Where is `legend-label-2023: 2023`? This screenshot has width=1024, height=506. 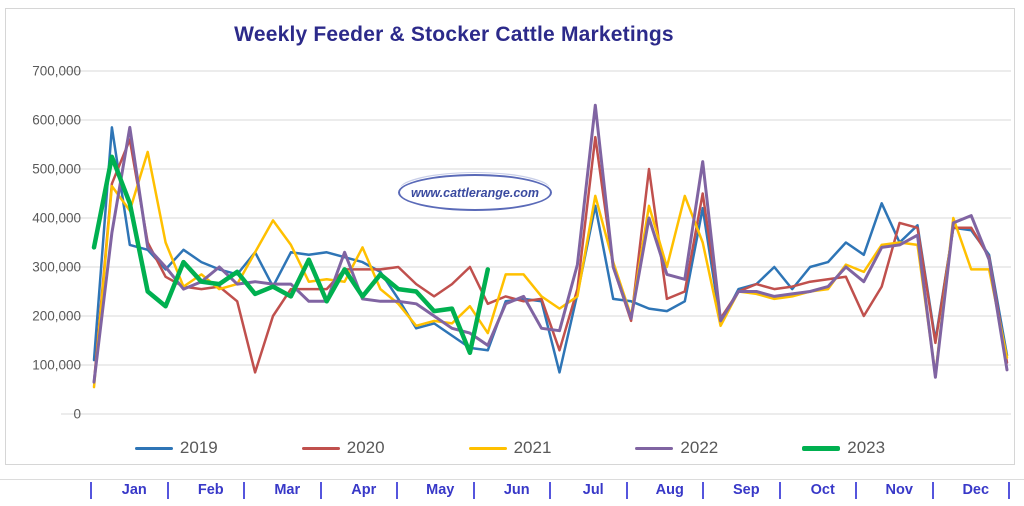
legend-label-2023: 2023 is located at coordinates (866, 447).